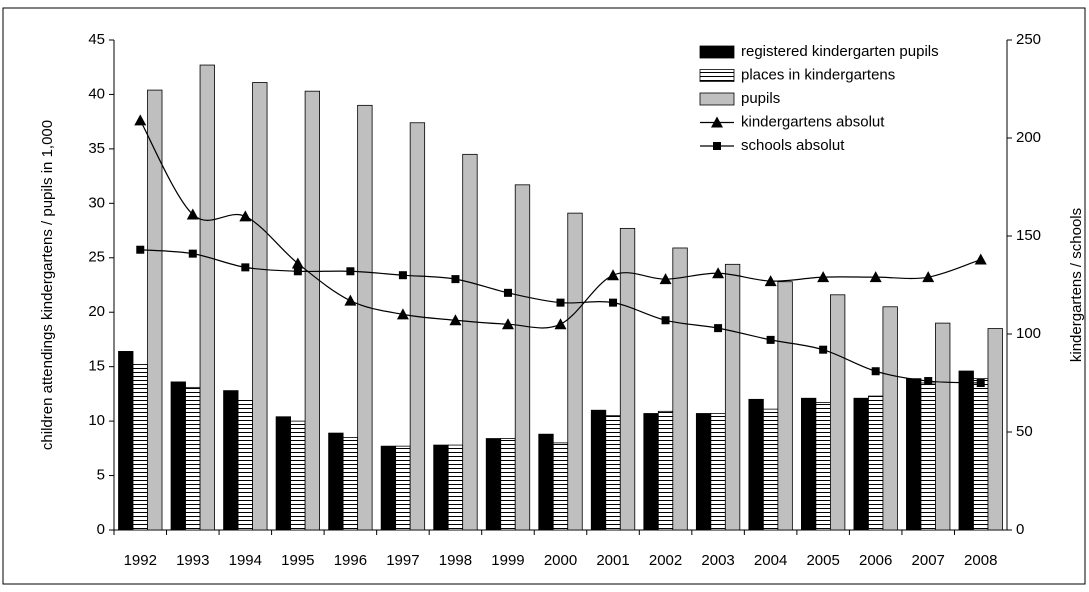 The height and width of the screenshot is (592, 1089). I want to click on x-tick-label: 2000, so click(560, 560).